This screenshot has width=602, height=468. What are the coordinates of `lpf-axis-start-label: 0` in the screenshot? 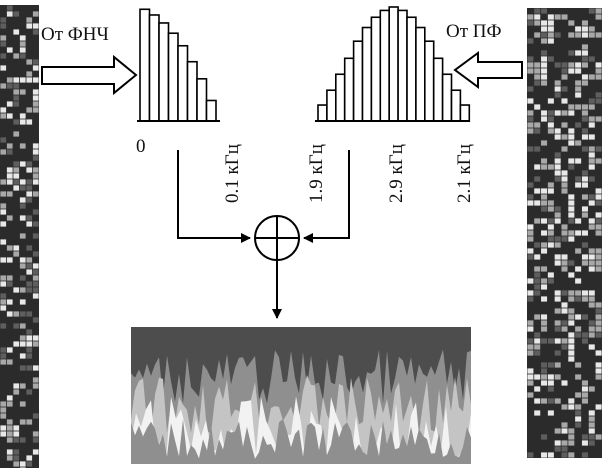 It's located at (141, 146).